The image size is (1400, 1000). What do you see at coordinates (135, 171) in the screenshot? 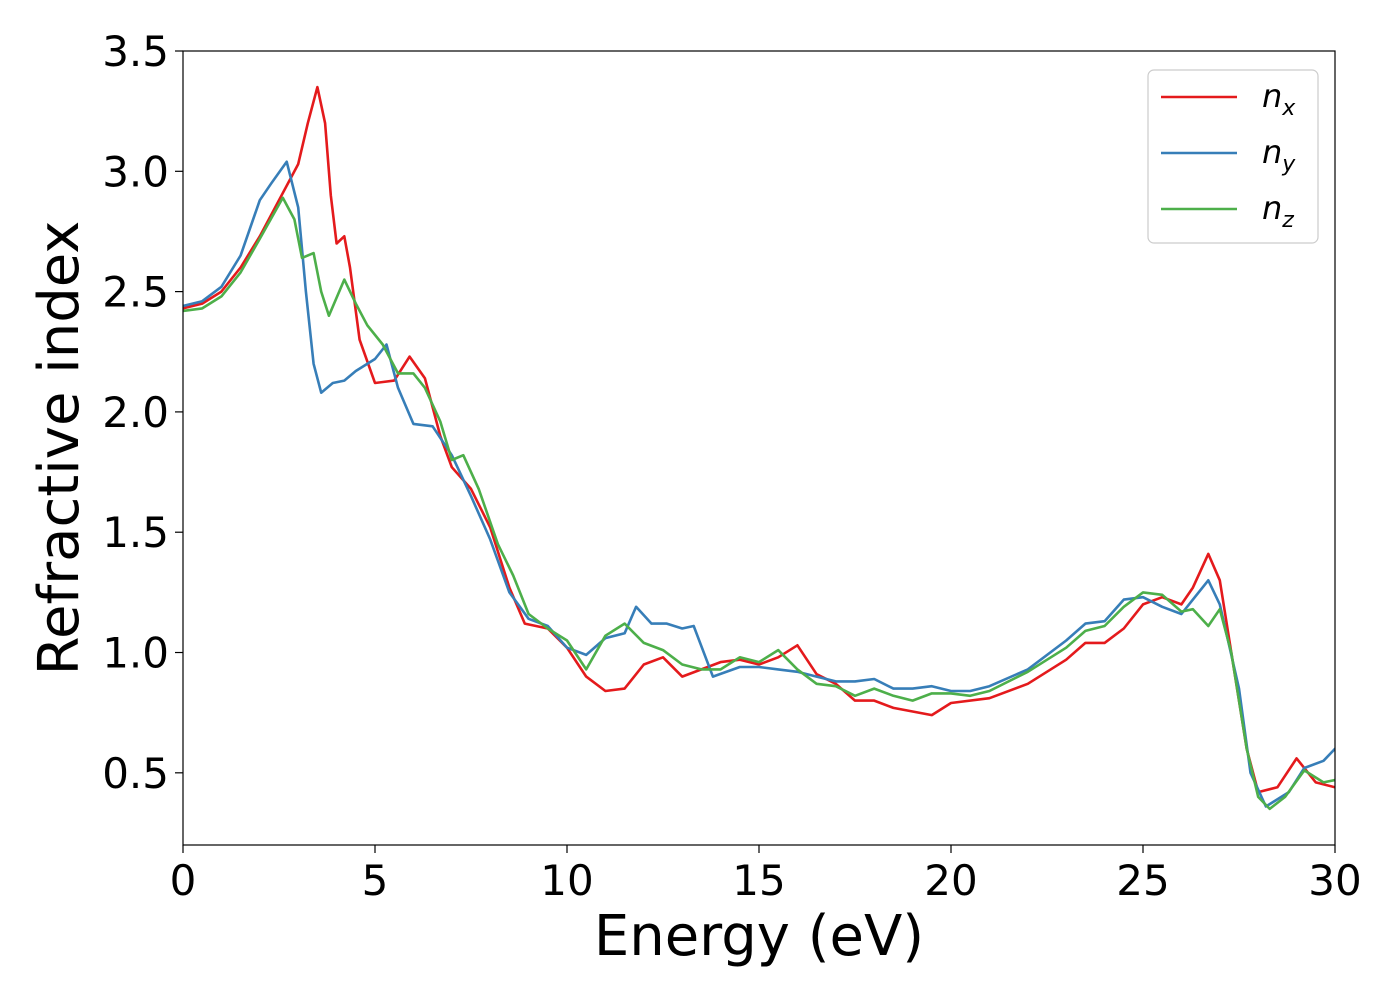
I see `y-tick-label: 3.0` at bounding box center [135, 171].